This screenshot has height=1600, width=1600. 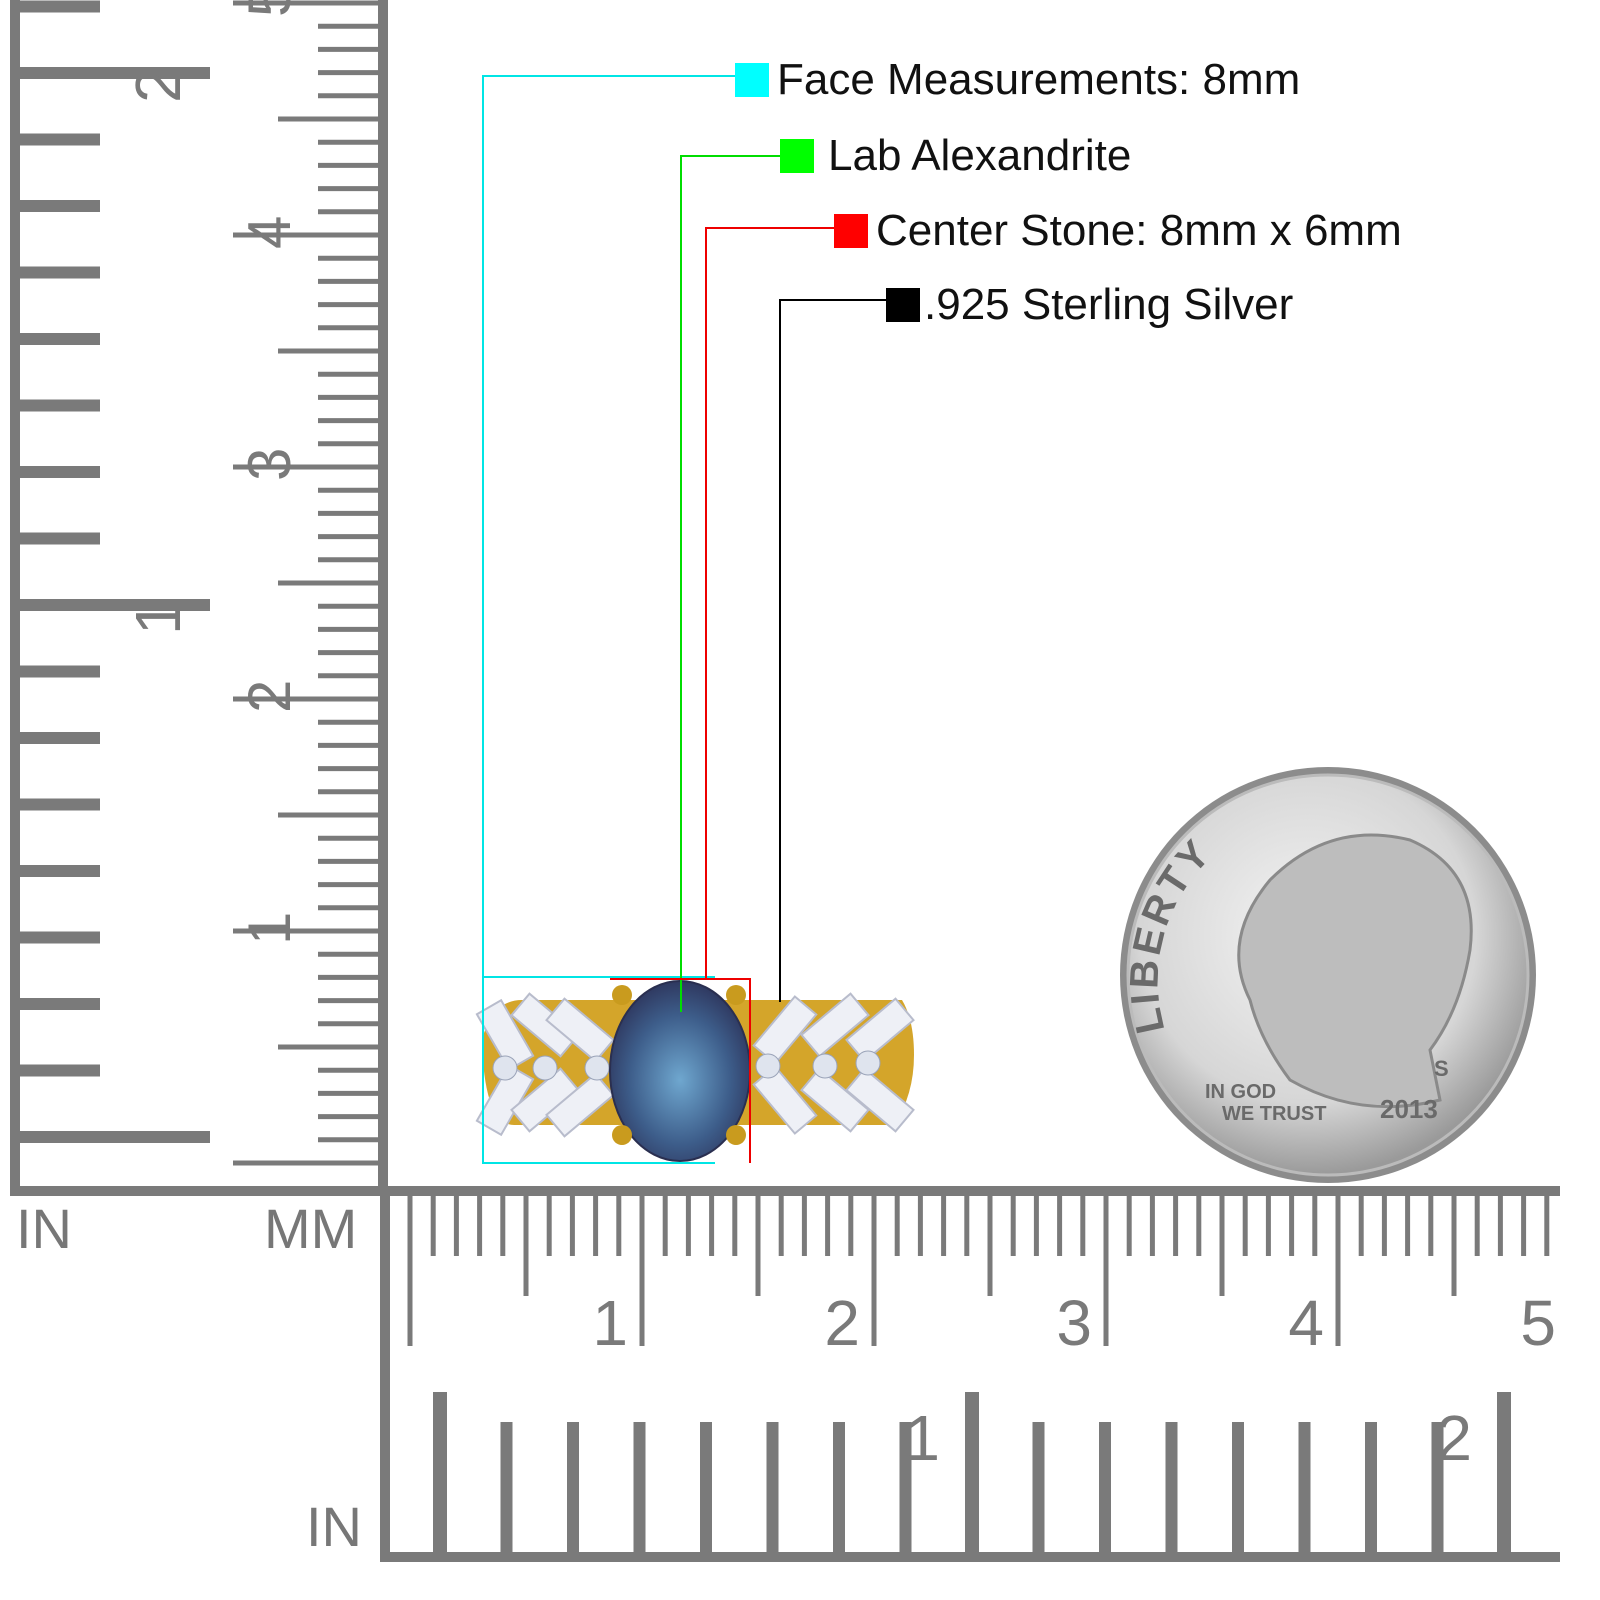 I want to click on cm-tick-label: 4, so click(x=1306, y=1323).